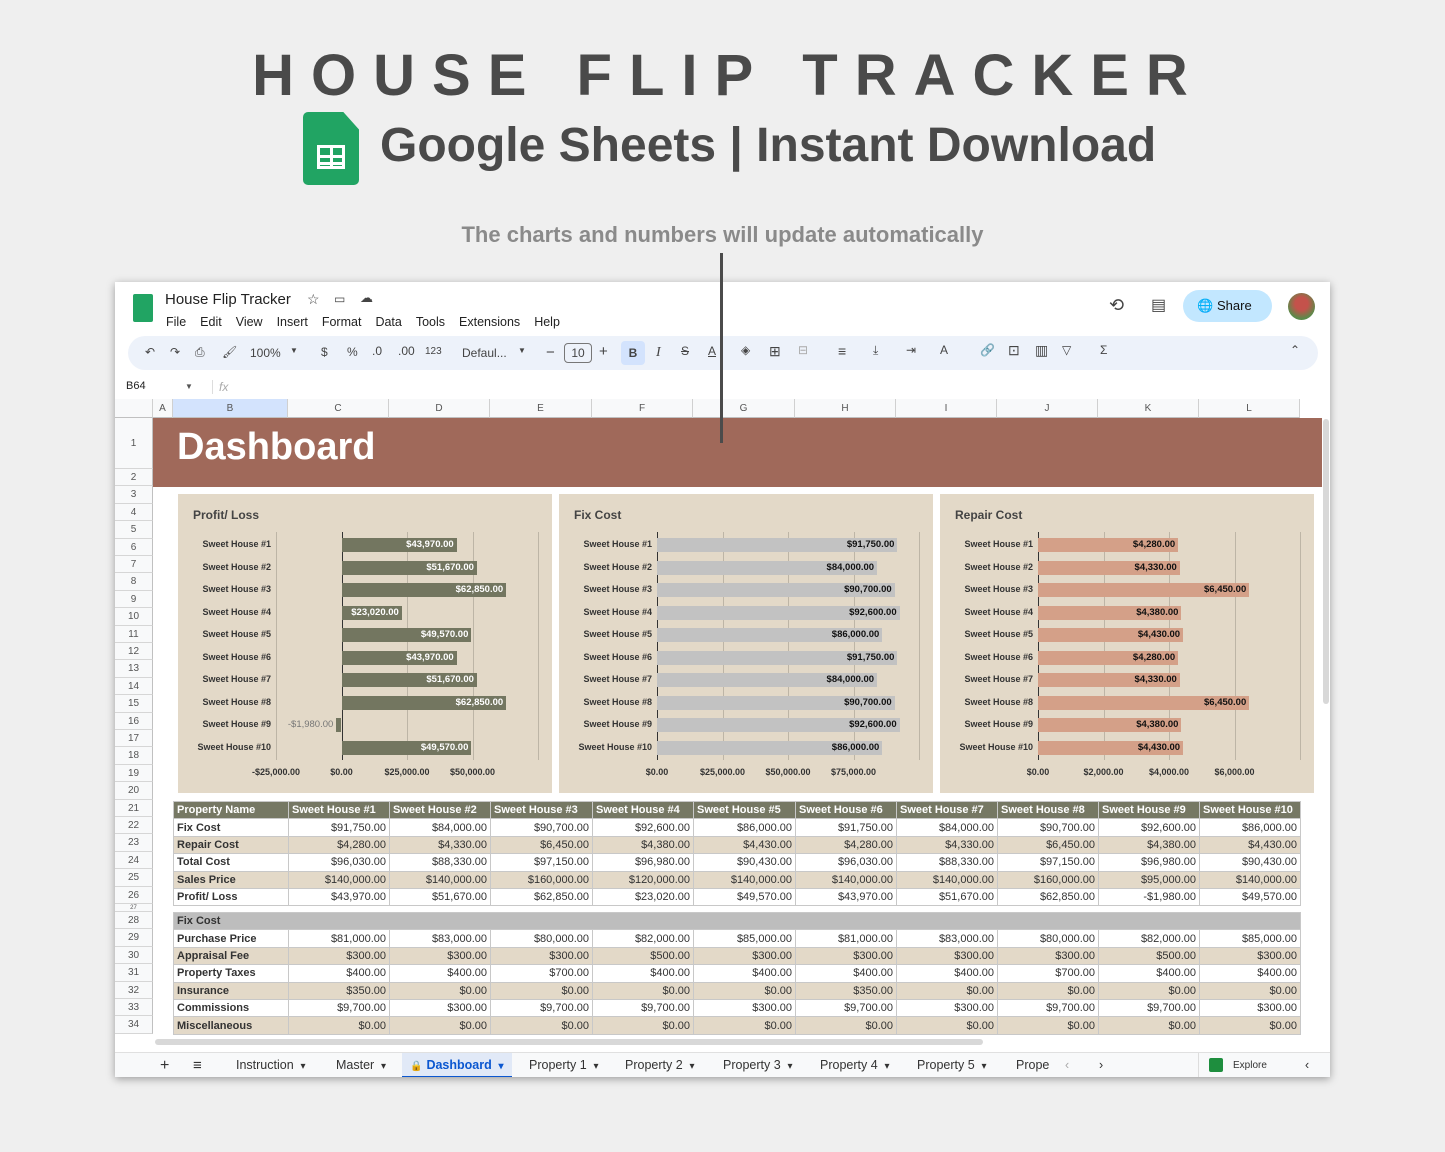 The height and width of the screenshot is (1152, 1445). I want to click on scroll-tabs-left-icon: ‹, so click(1067, 1065).